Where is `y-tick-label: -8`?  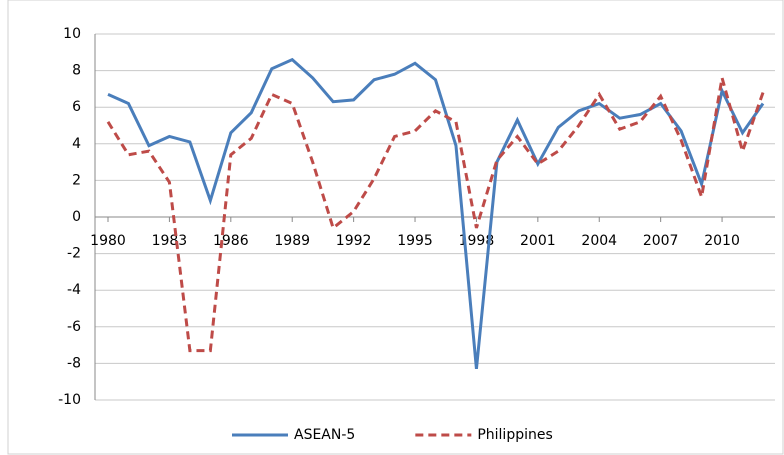 y-tick-label: -8 is located at coordinates (74, 363).